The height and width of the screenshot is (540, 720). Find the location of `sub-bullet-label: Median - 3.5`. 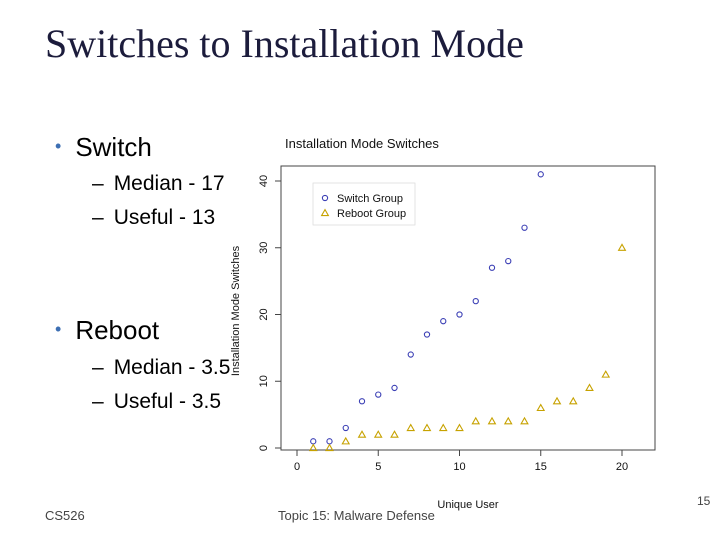

sub-bullet-label: Median - 3.5 is located at coordinates (172, 367).